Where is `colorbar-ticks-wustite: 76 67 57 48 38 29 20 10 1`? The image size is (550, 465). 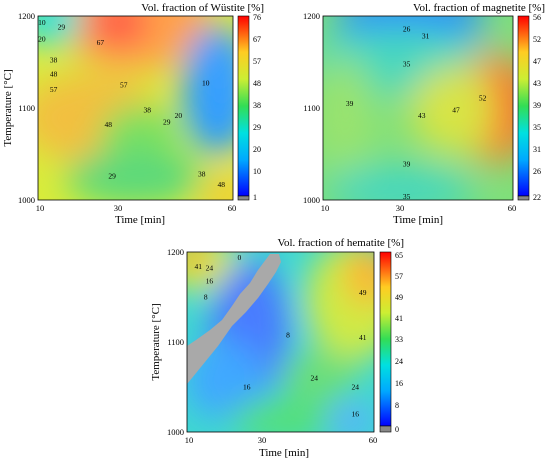
colorbar-ticks-wustite: 76 67 57 48 38 29 20 10 1 is located at coordinates (257, 107).